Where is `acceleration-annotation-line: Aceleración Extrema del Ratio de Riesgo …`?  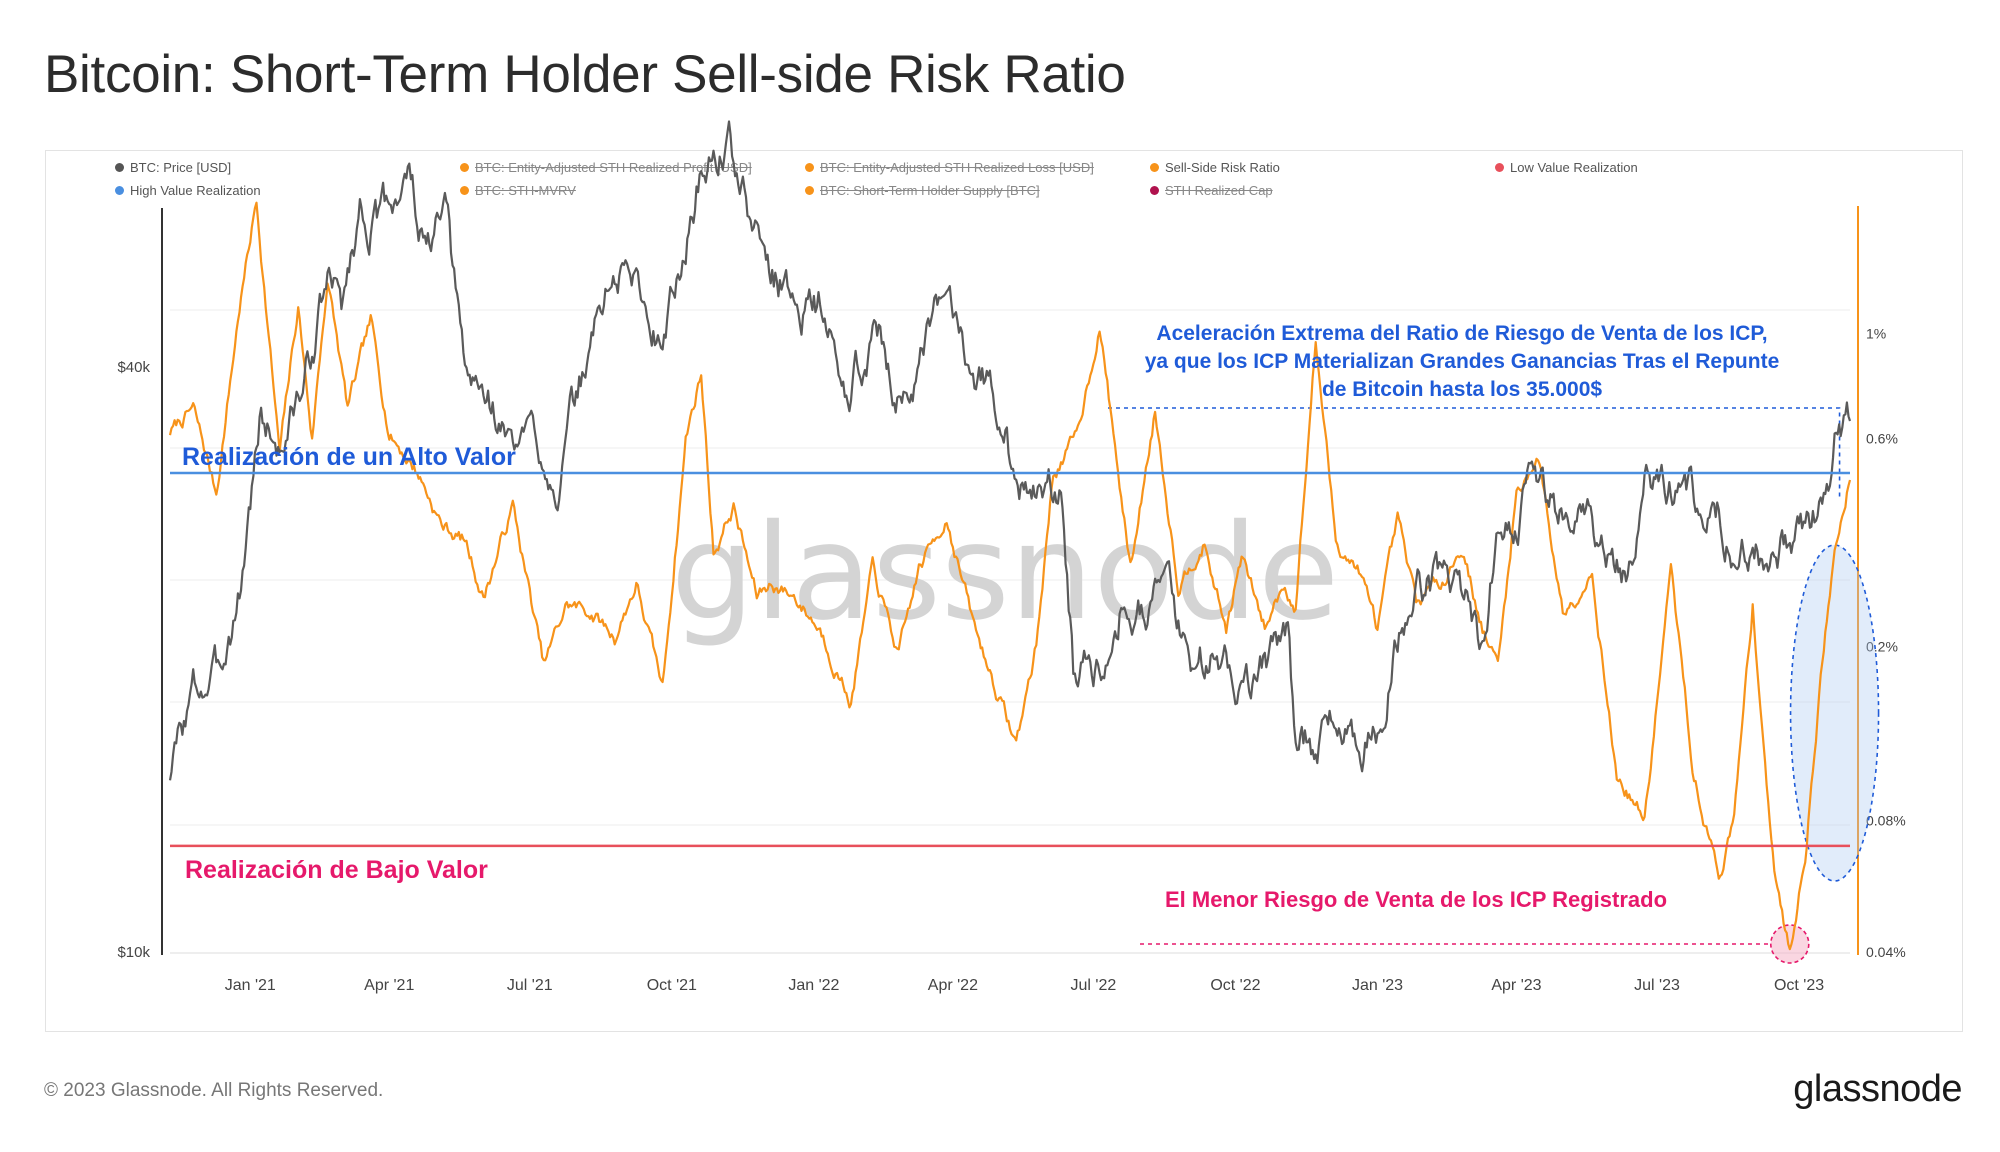
acceleration-annotation-line: Aceleración Extrema del Ratio de Riesgo … is located at coordinates (1461, 333).